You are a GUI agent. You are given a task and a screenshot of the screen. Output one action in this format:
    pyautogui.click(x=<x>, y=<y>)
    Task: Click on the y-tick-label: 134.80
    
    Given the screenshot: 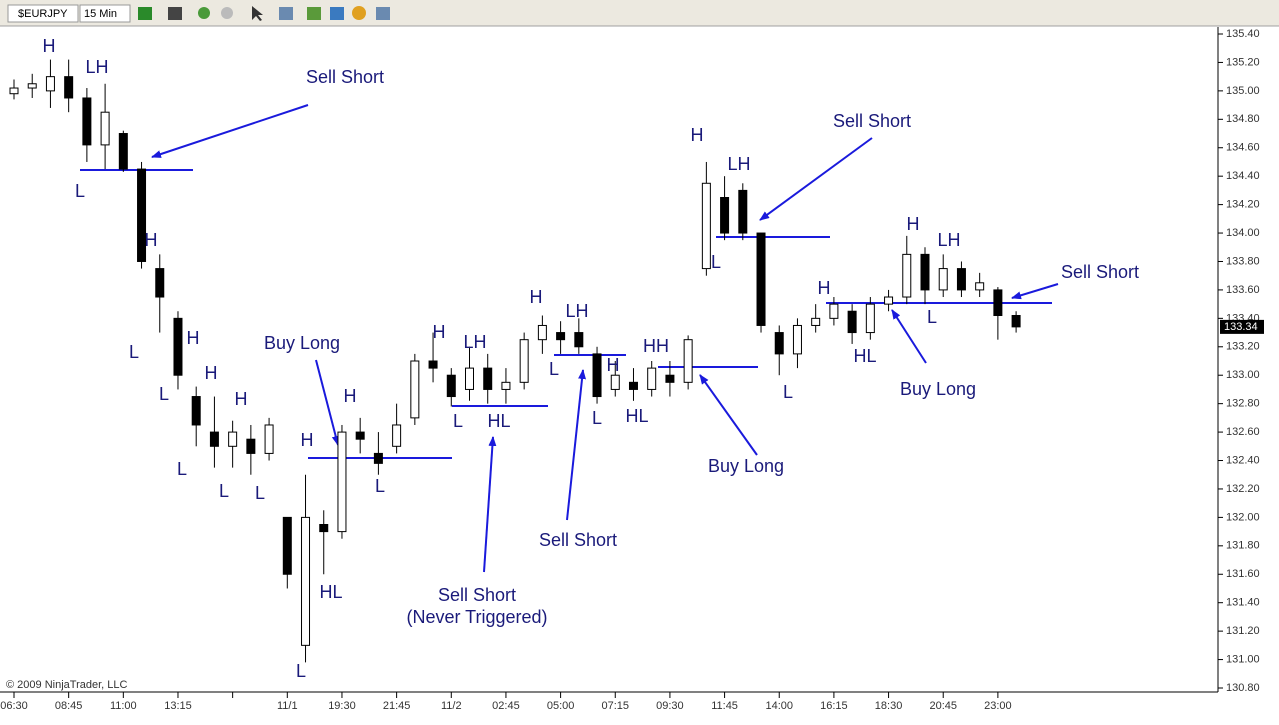 What is the action you would take?
    pyautogui.click(x=1243, y=119)
    